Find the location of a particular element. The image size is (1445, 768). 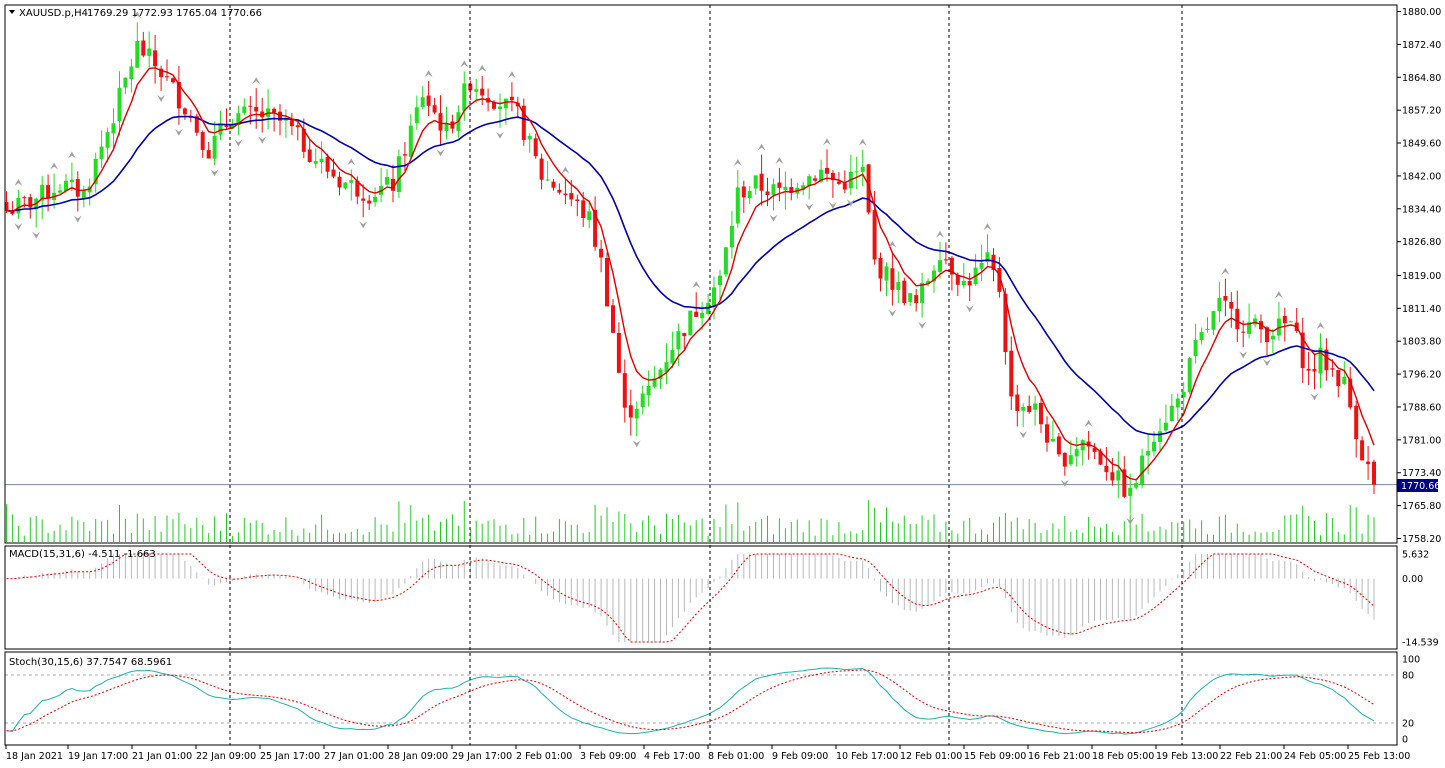

triangle-down-icon is located at coordinates (12, 12).